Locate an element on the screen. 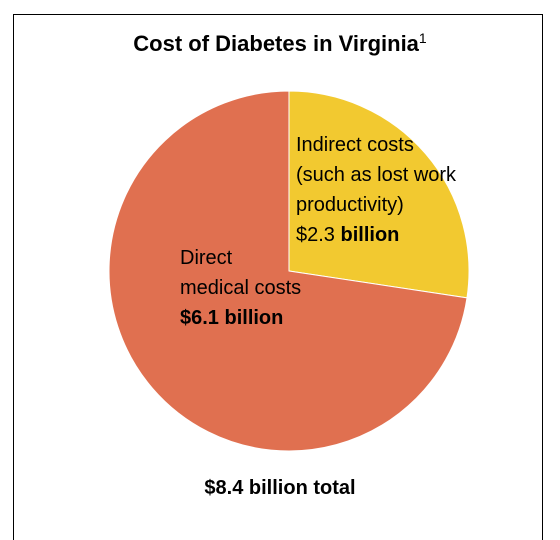  total-label: $8.4 billion total is located at coordinates (280, 488).